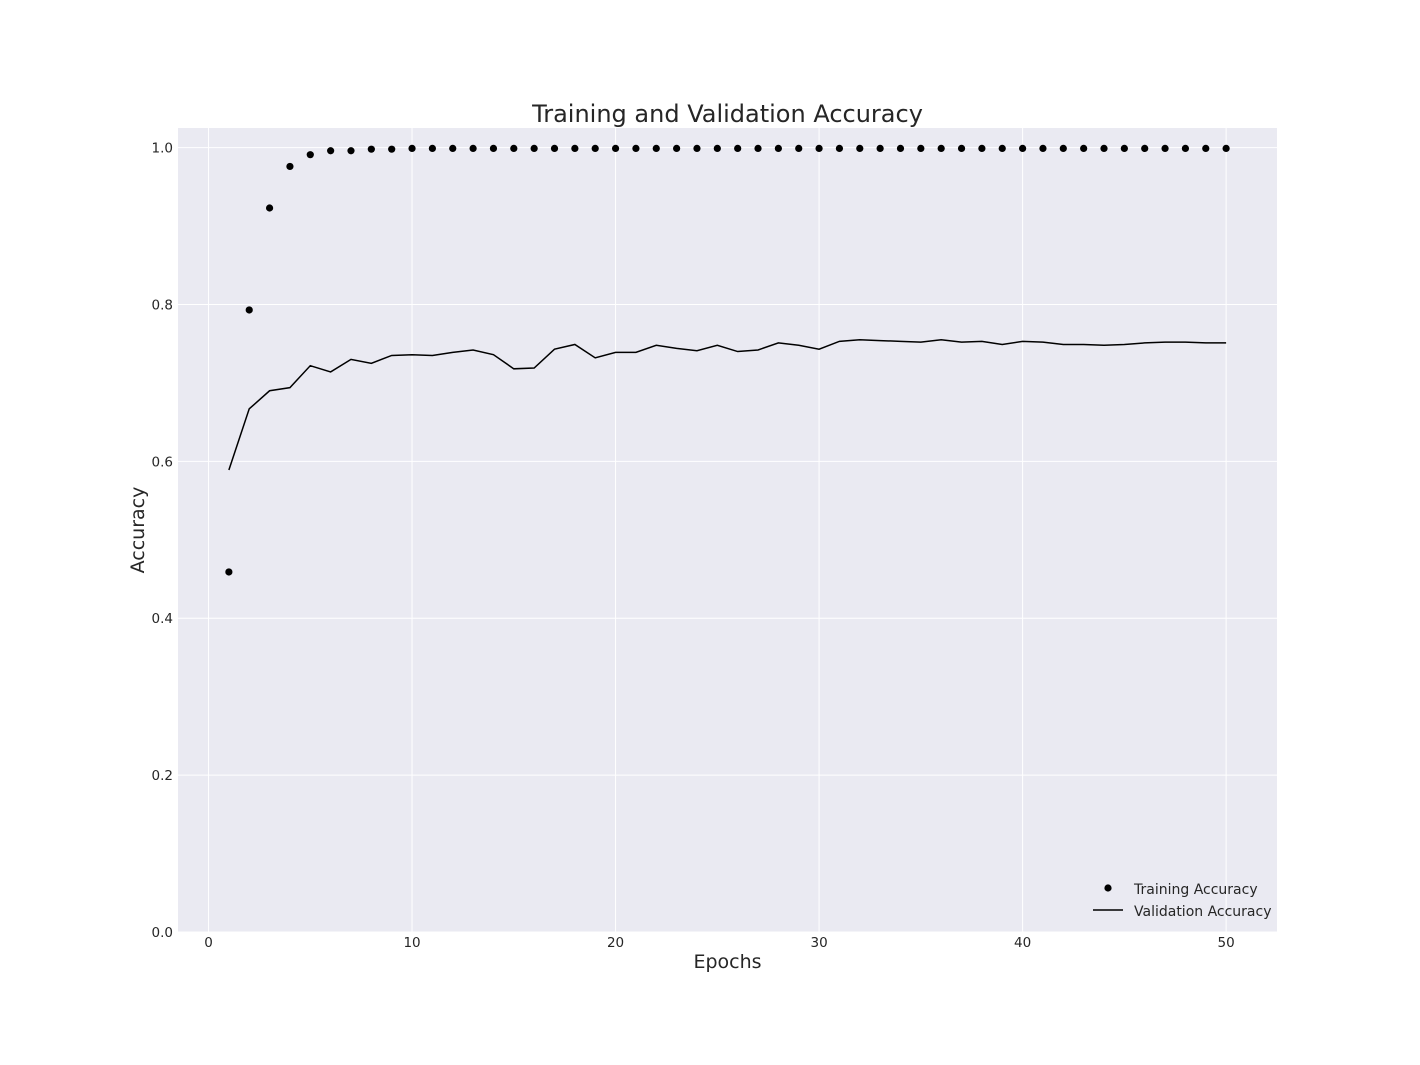 Image resolution: width=1420 pixels, height=1065 pixels. I want to click on y-tick-label: 0.0, so click(162, 933).